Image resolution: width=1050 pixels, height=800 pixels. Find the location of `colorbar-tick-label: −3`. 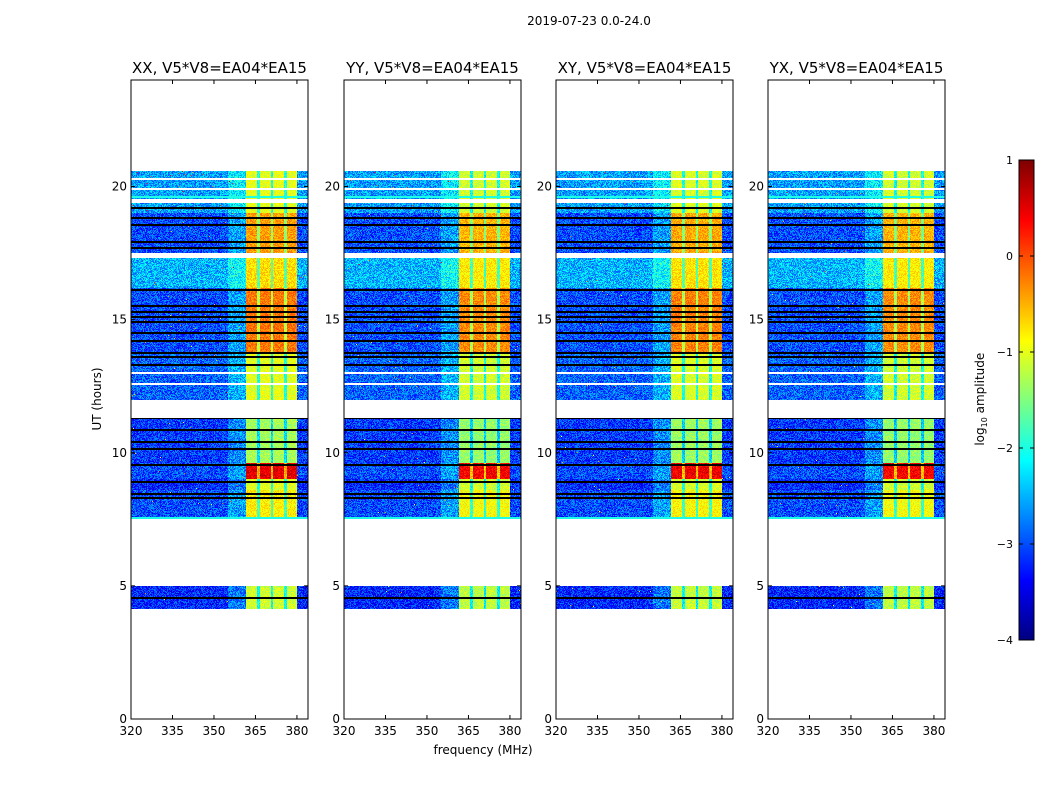

colorbar-tick-label: −3 is located at coordinates (1005, 544).